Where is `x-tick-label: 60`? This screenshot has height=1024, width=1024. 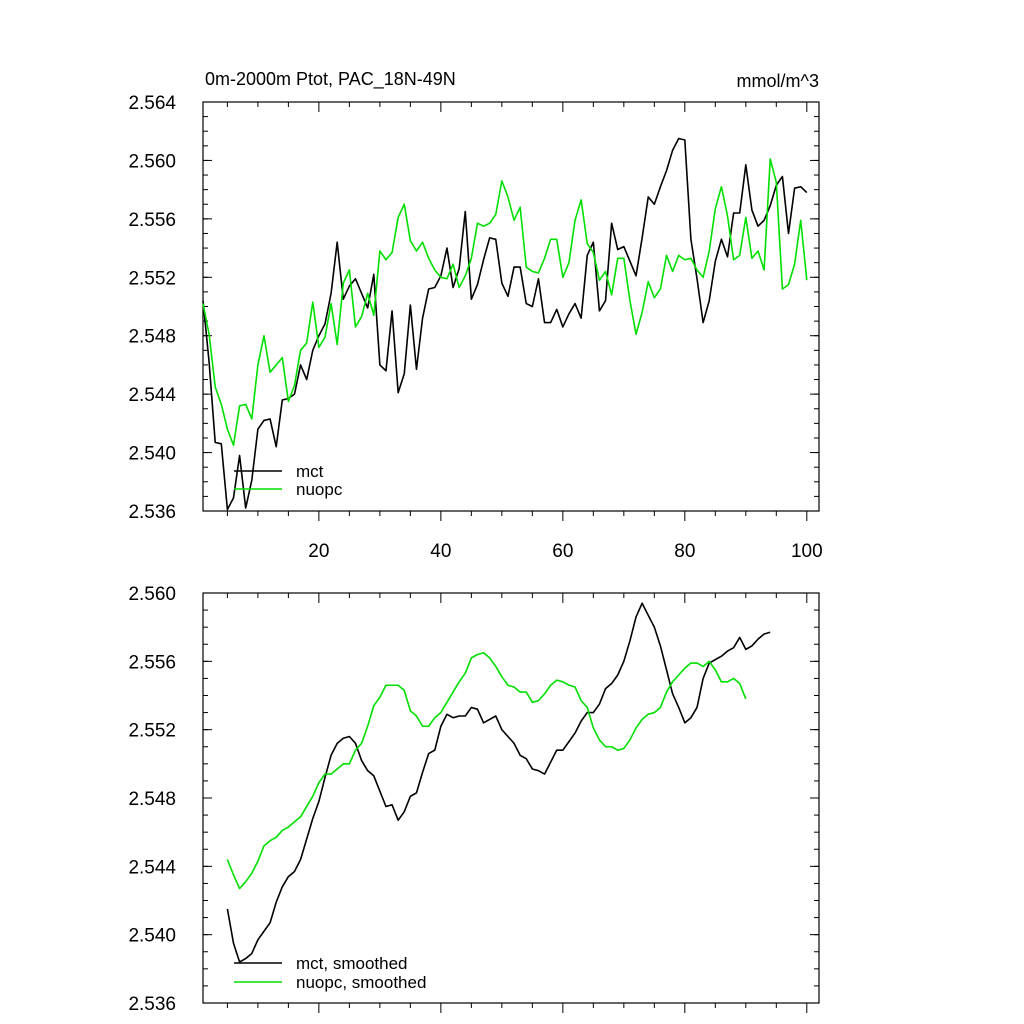
x-tick-label: 60 is located at coordinates (562, 551).